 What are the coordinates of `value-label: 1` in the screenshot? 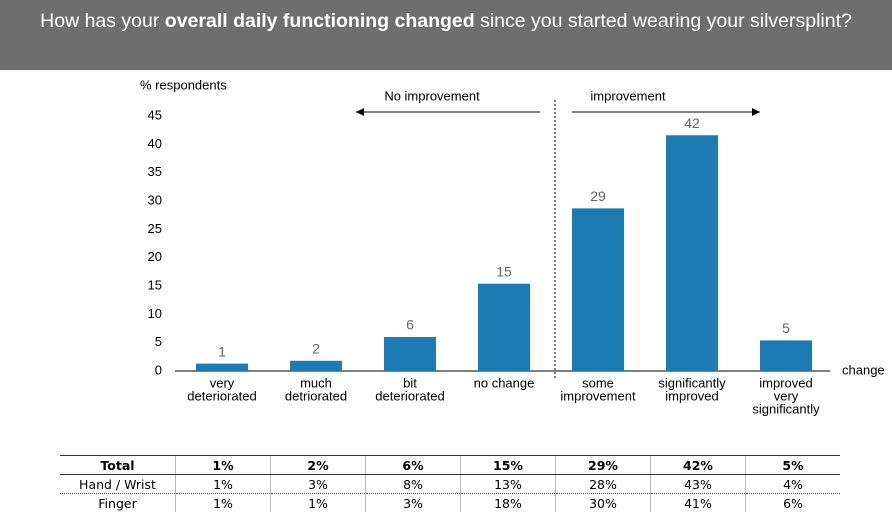 It's located at (222, 351).